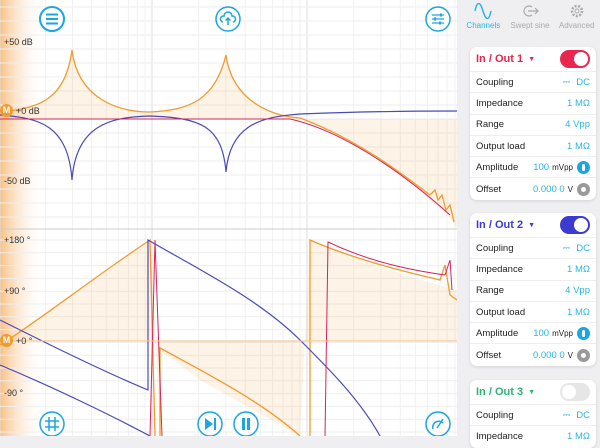  Describe the element at coordinates (228, 145) in the screenshot. I see `ch2-magnitude-trace` at that location.